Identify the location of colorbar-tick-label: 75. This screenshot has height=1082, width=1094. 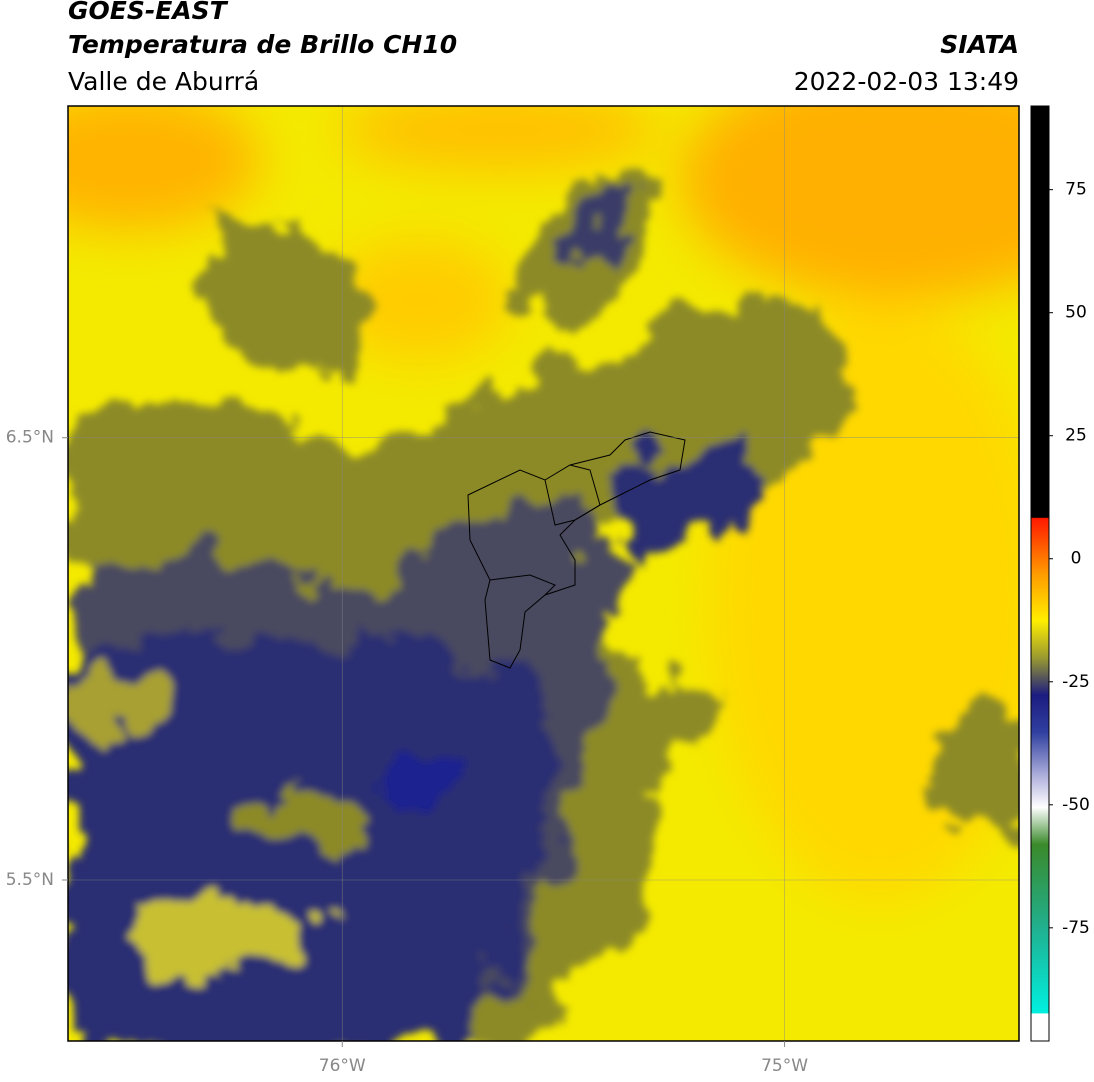
(1076, 190).